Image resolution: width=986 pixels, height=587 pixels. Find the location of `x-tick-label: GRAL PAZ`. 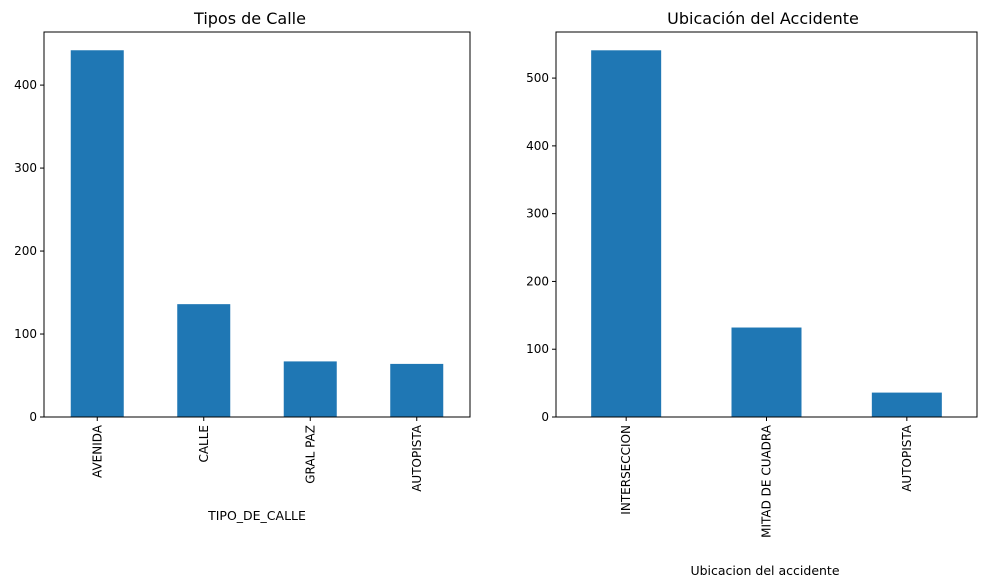

x-tick-label: GRAL PAZ is located at coordinates (310, 454).